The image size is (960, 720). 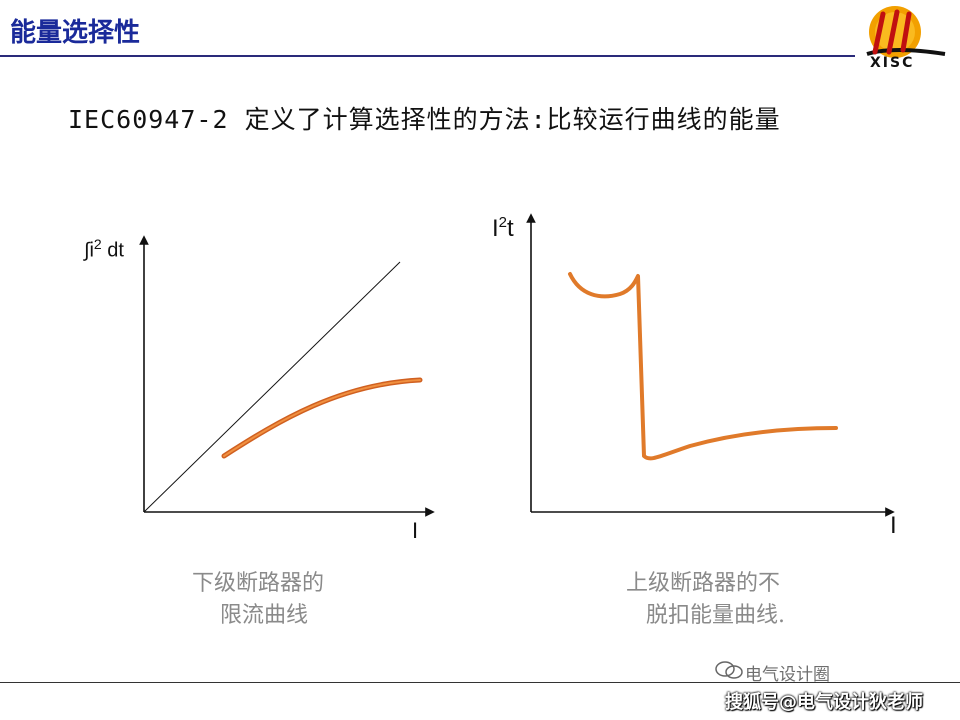 I want to click on page-title: 能量选择性, so click(x=75, y=33).